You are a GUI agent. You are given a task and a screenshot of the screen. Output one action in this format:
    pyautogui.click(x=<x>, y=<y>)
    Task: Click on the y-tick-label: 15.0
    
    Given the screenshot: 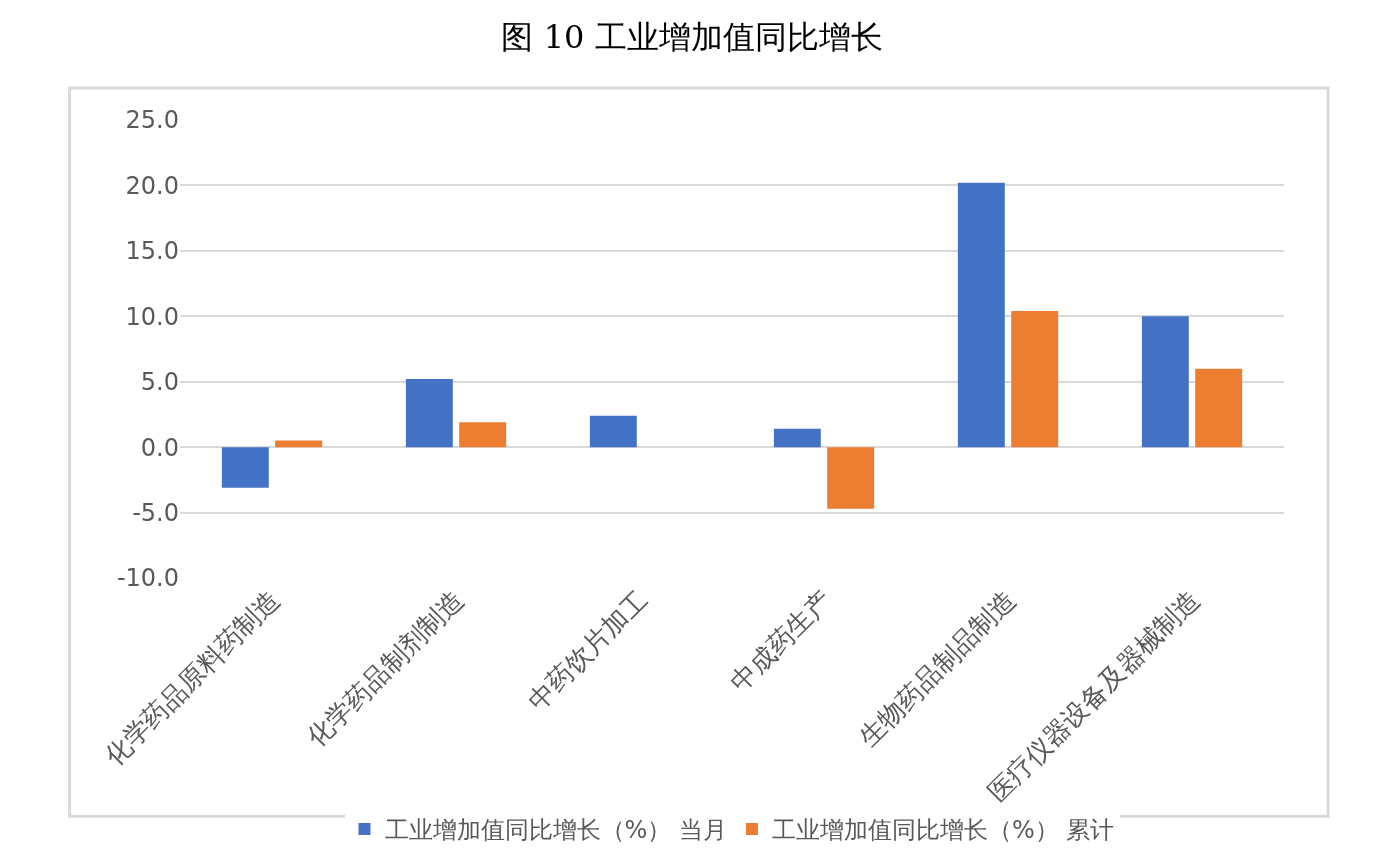 What is the action you would take?
    pyautogui.click(x=152, y=251)
    